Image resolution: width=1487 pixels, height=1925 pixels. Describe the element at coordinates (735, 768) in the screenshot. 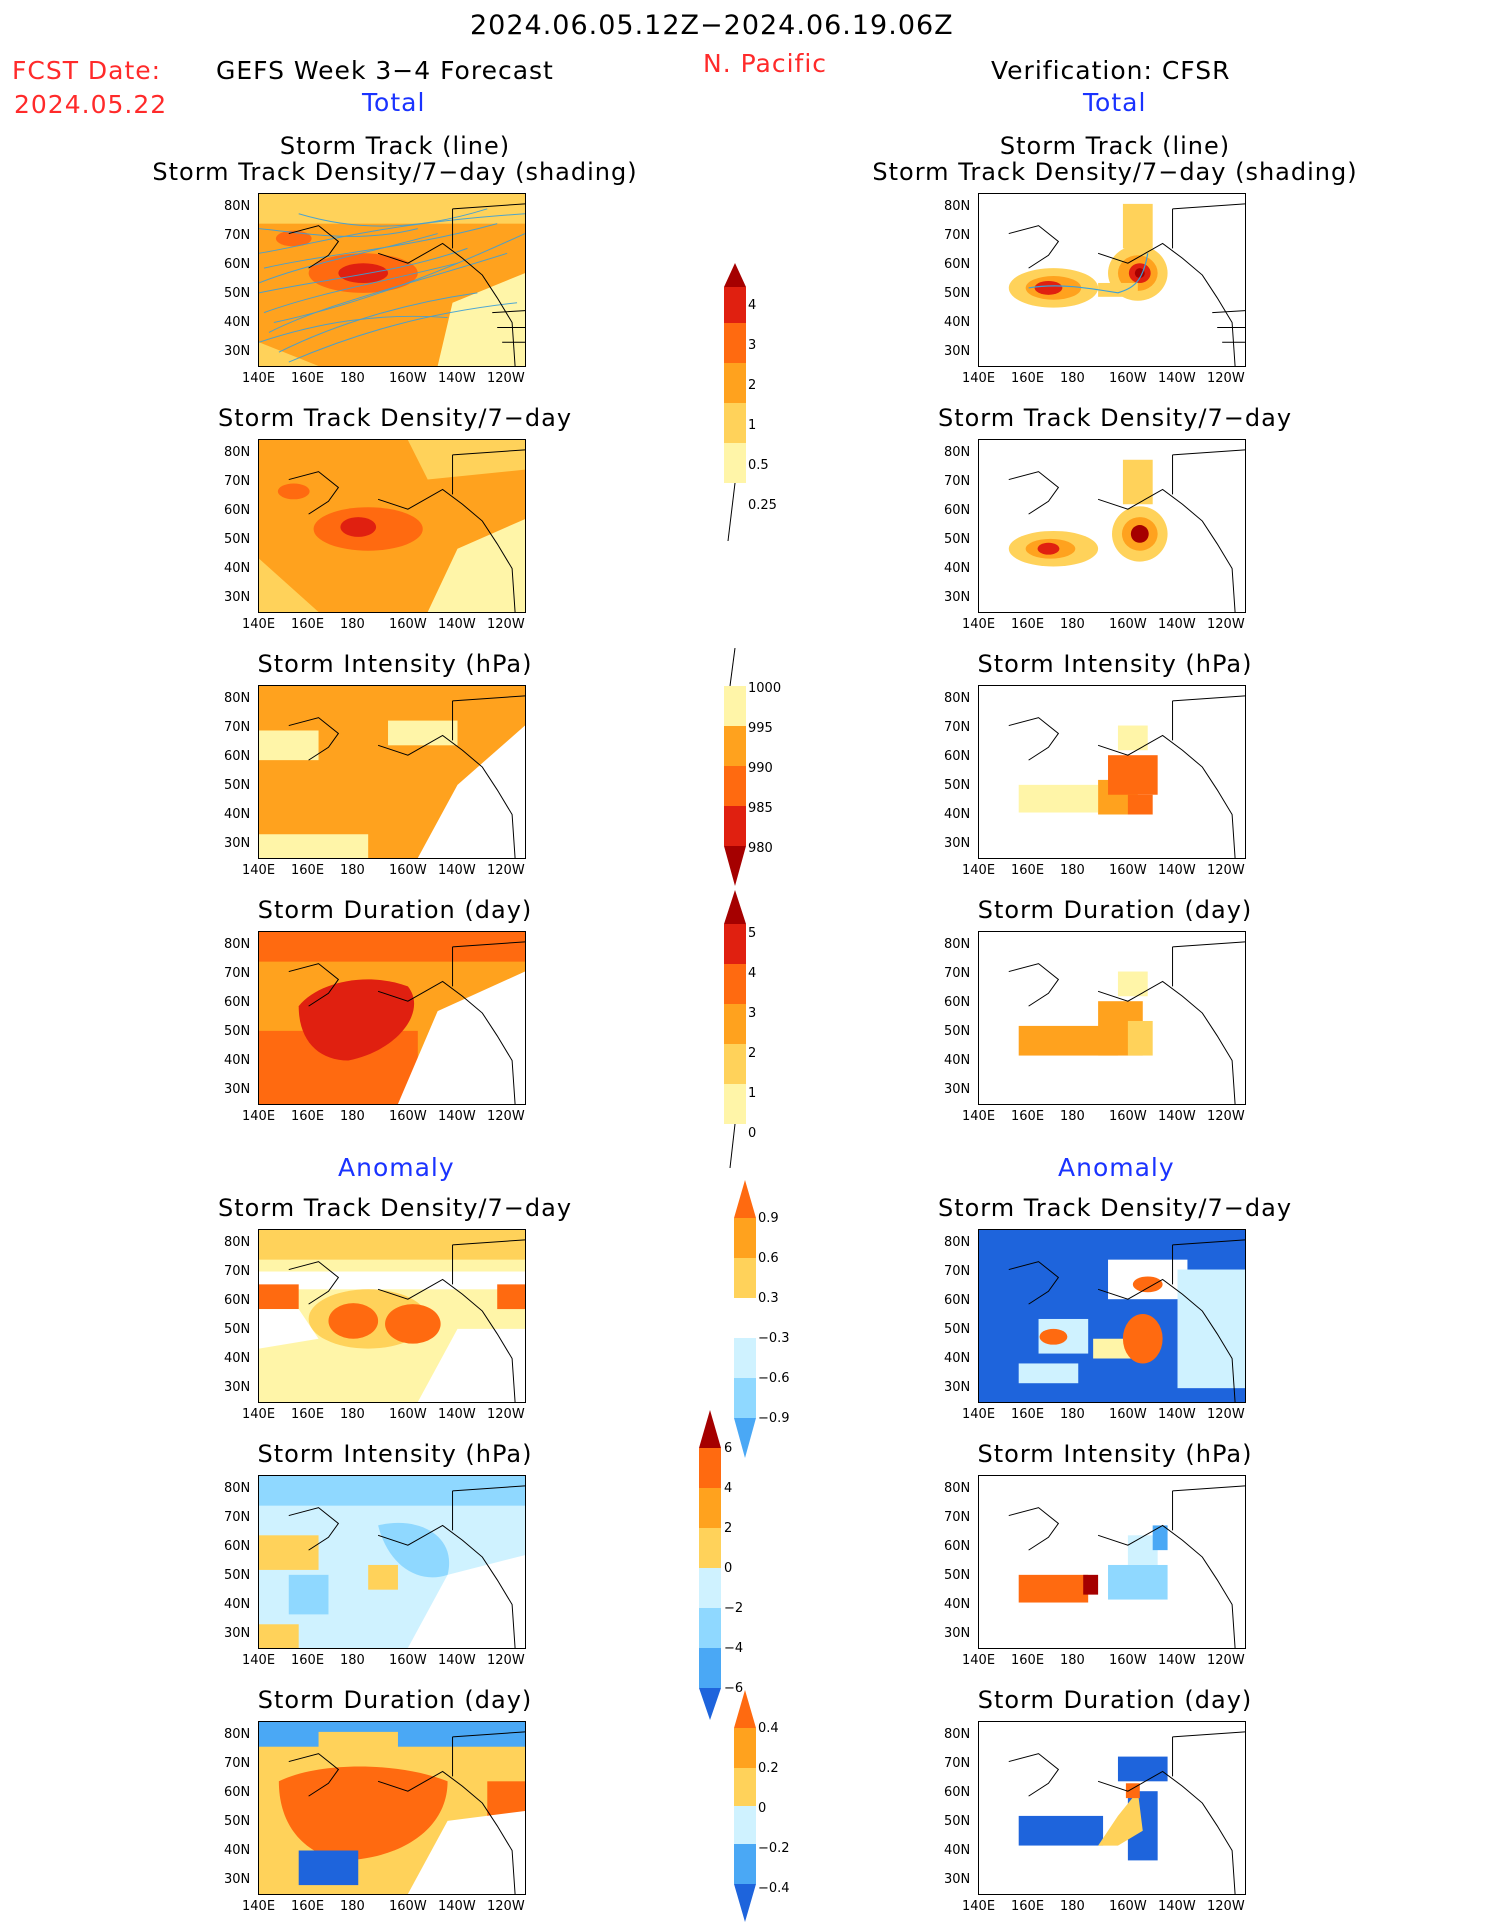

I see `colorbar-intensity-total` at that location.